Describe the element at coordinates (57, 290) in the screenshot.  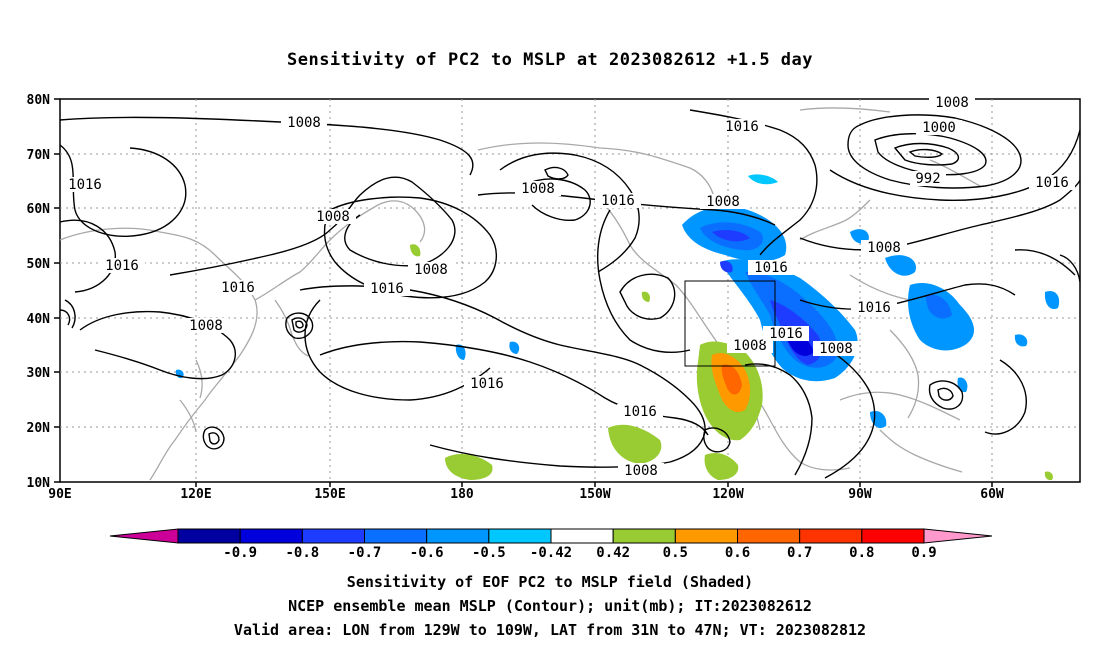
I see `lat-ticks` at that location.